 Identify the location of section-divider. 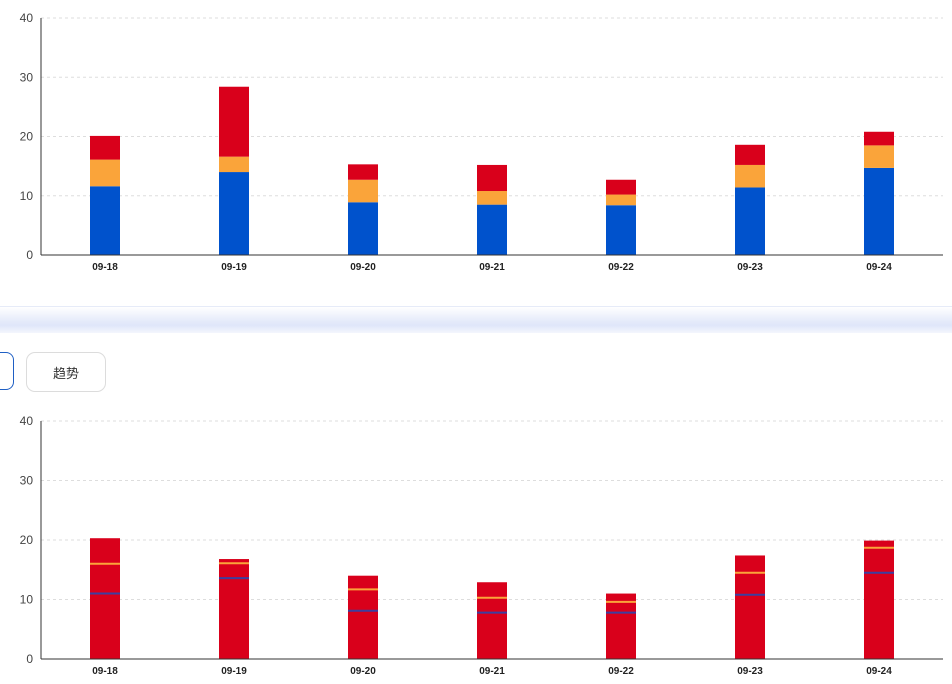
(476, 319).